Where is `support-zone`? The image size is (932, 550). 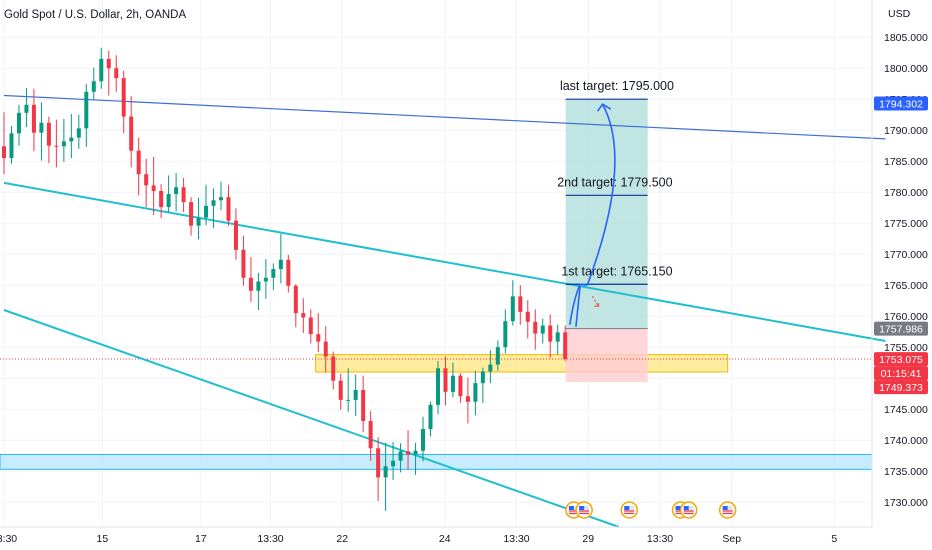 support-zone is located at coordinates (522, 363).